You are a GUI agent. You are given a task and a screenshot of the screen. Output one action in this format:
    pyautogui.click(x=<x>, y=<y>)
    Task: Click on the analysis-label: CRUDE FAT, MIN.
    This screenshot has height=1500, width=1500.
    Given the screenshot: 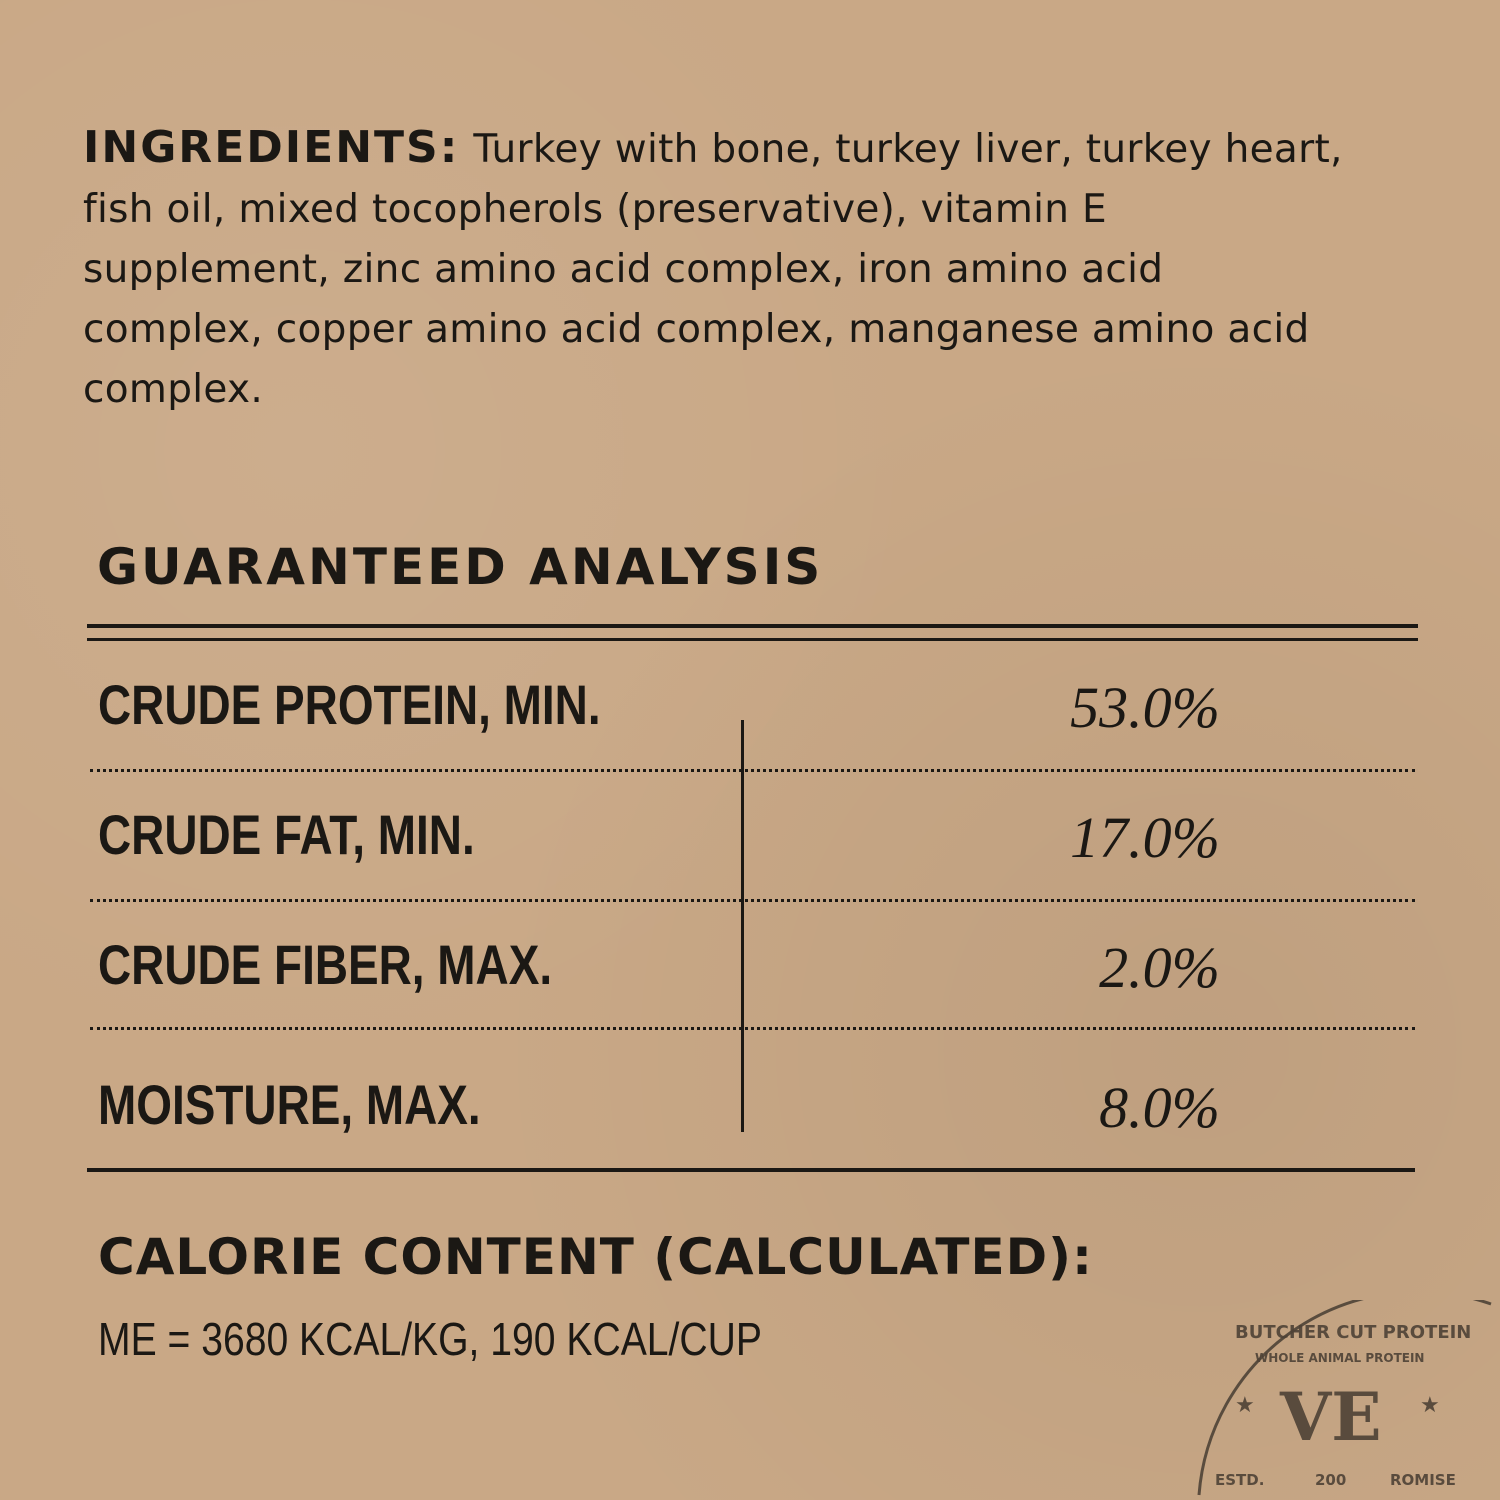 What is the action you would take?
    pyautogui.click(x=286, y=834)
    